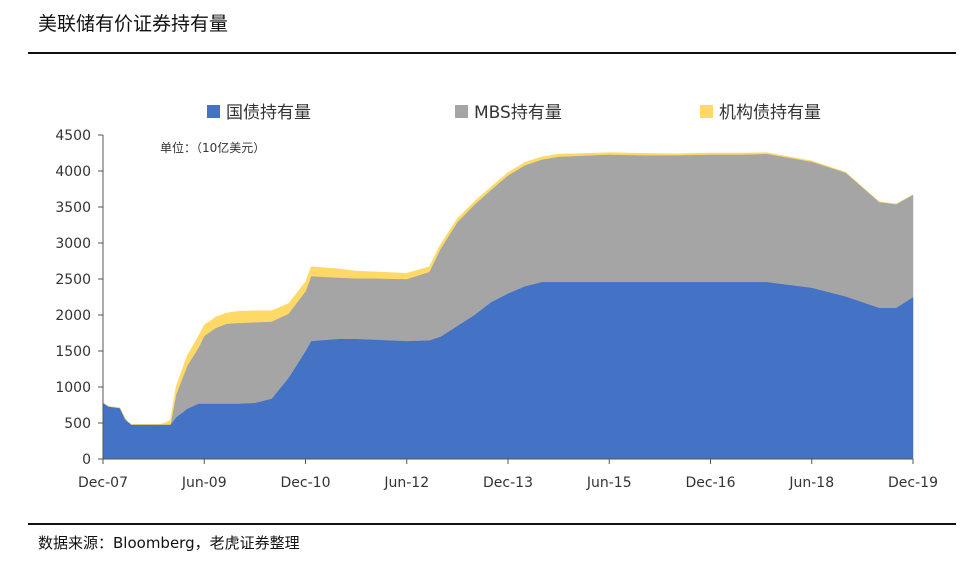 This screenshot has height=563, width=977. I want to click on legend-swatch-treasury, so click(213, 111).